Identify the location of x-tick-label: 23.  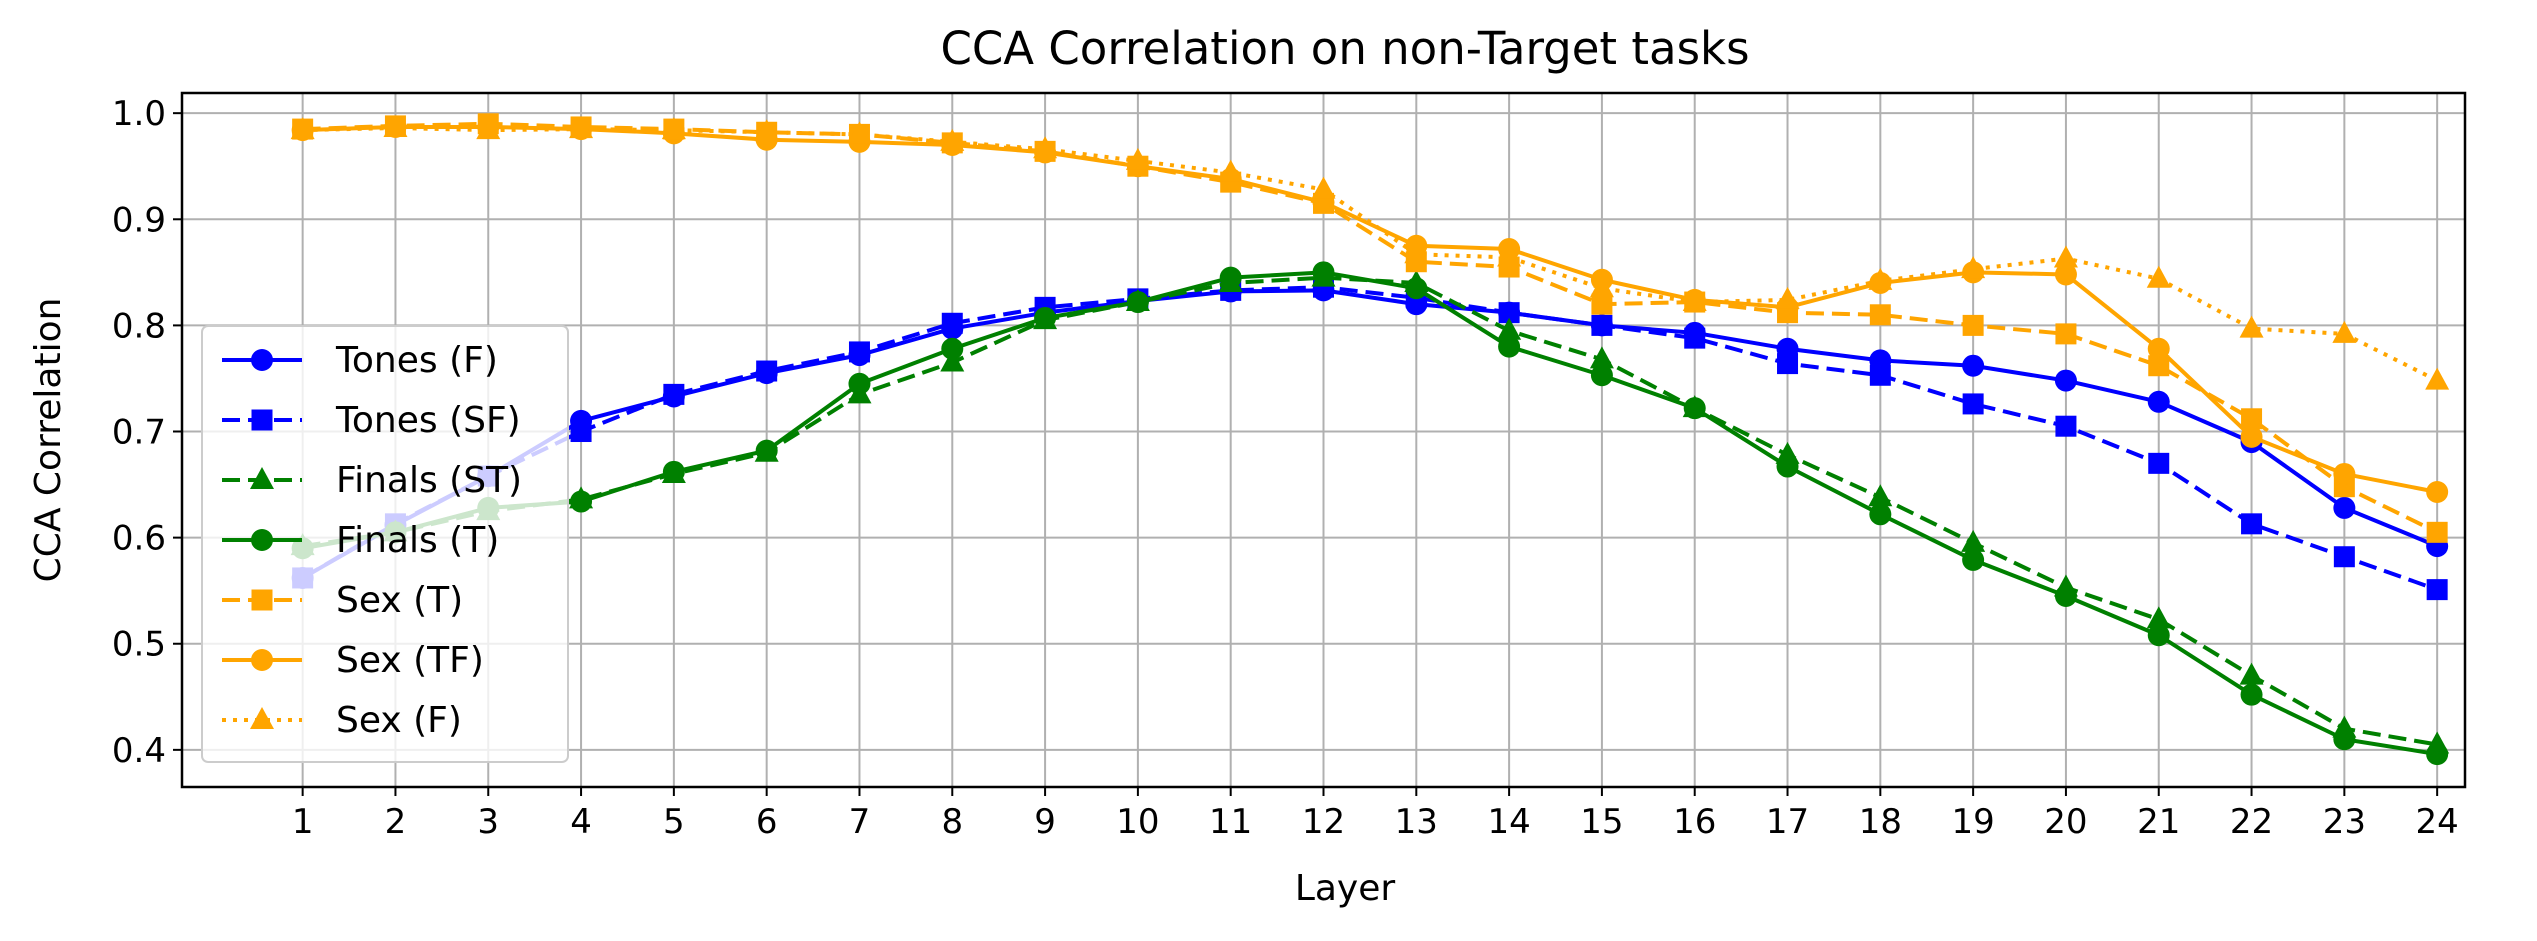
(2344, 822).